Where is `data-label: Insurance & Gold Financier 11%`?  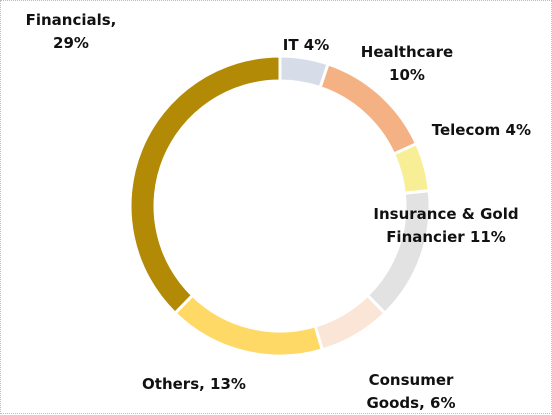 data-label: Insurance & Gold Financier 11% is located at coordinates (446, 225).